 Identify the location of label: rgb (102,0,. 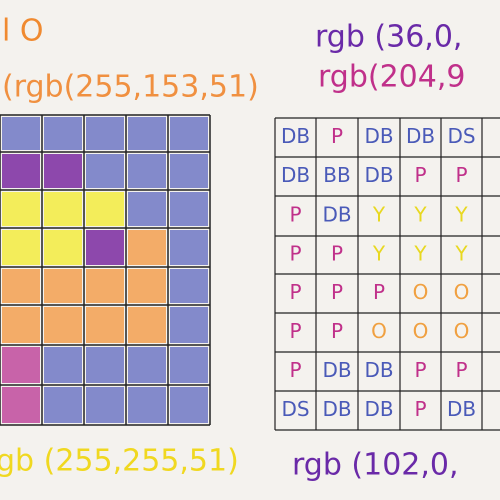
(375, 465).